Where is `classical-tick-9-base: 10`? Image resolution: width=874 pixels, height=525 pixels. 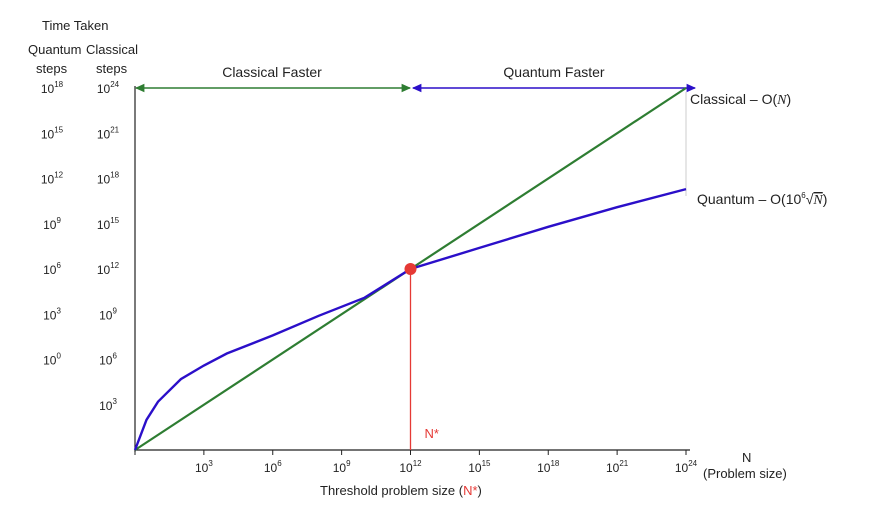
classical-tick-9-base: 10 is located at coordinates (106, 315).